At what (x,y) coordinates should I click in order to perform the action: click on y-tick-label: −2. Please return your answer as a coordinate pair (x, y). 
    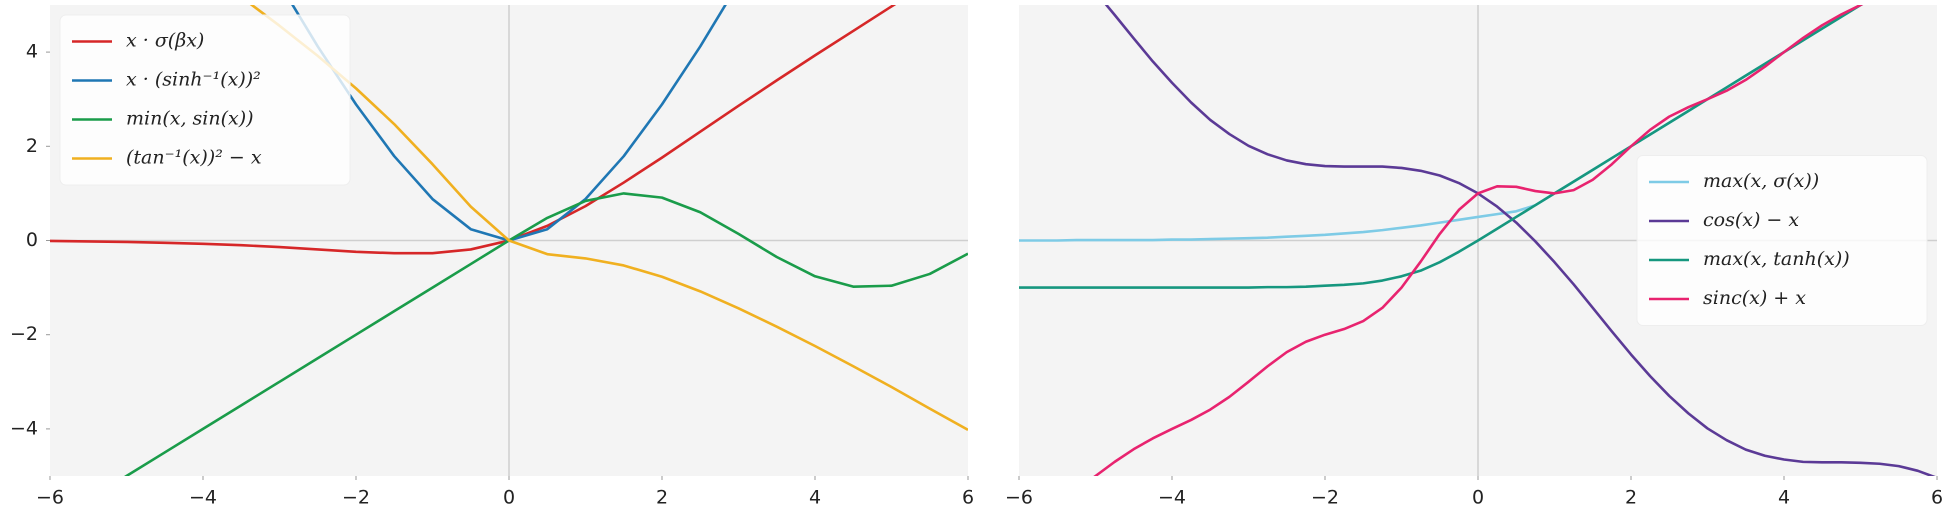
    Looking at the image, I should click on (24, 334).